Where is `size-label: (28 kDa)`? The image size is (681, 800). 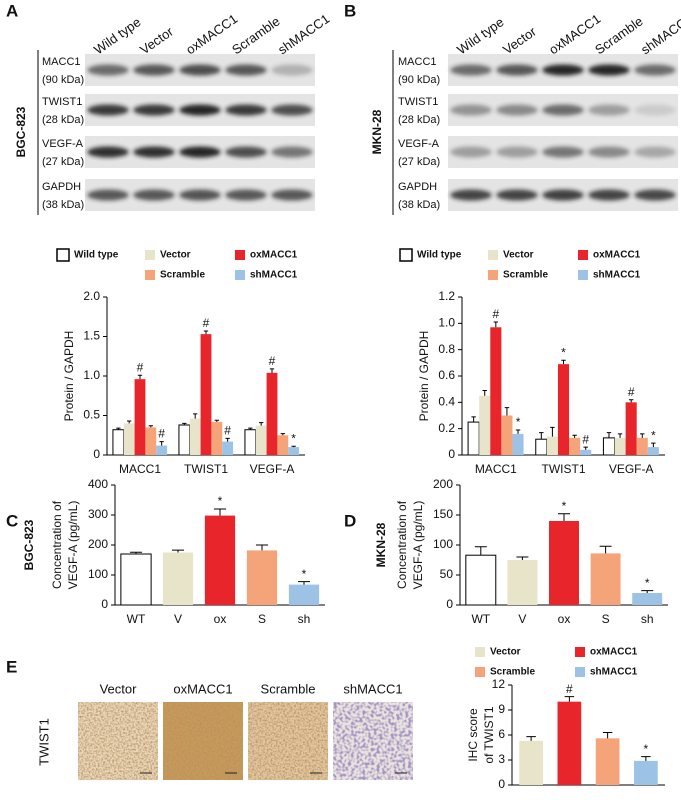
size-label: (28 kDa) is located at coordinates (63, 120).